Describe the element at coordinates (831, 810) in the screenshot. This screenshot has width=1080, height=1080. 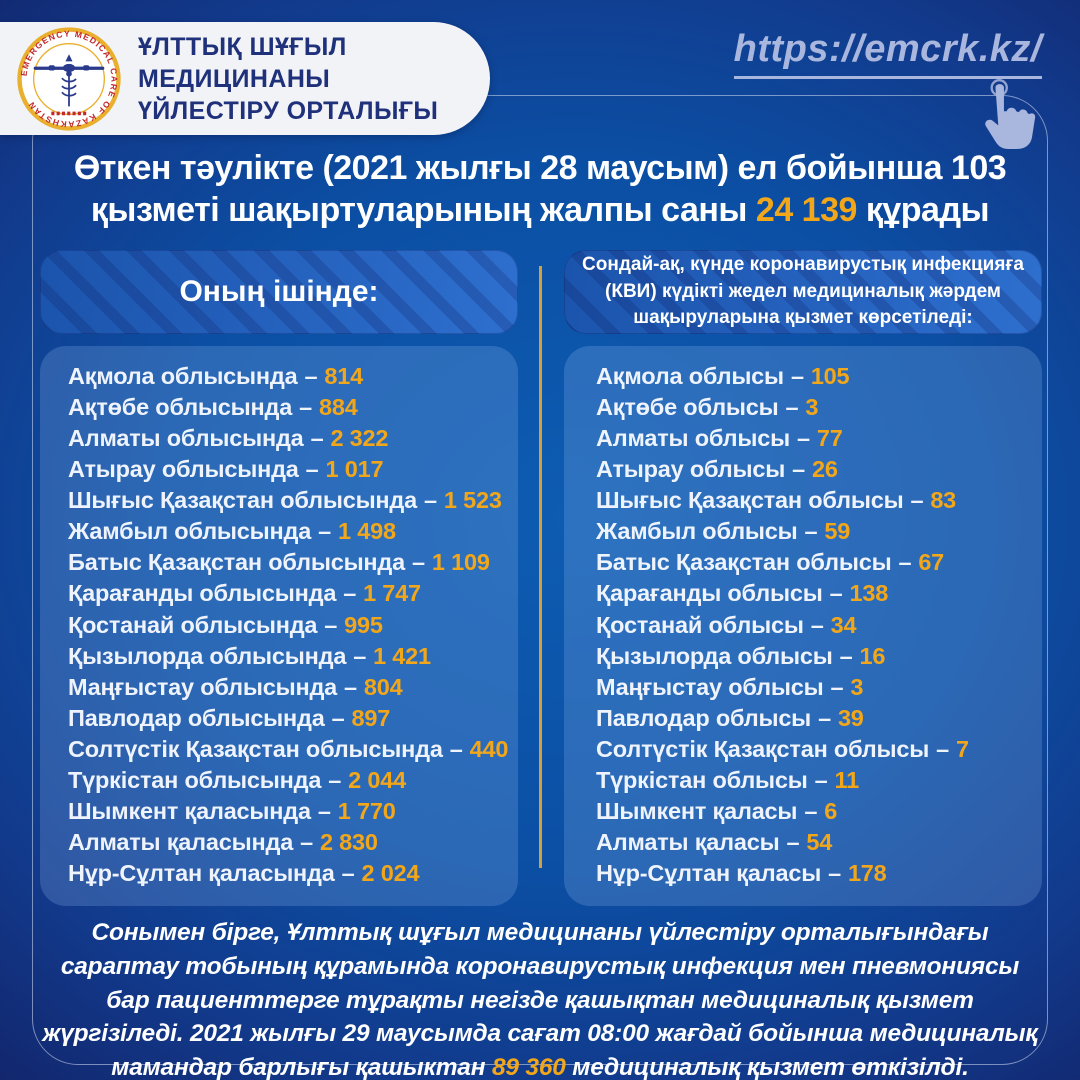
I see `region-value: 6` at that location.